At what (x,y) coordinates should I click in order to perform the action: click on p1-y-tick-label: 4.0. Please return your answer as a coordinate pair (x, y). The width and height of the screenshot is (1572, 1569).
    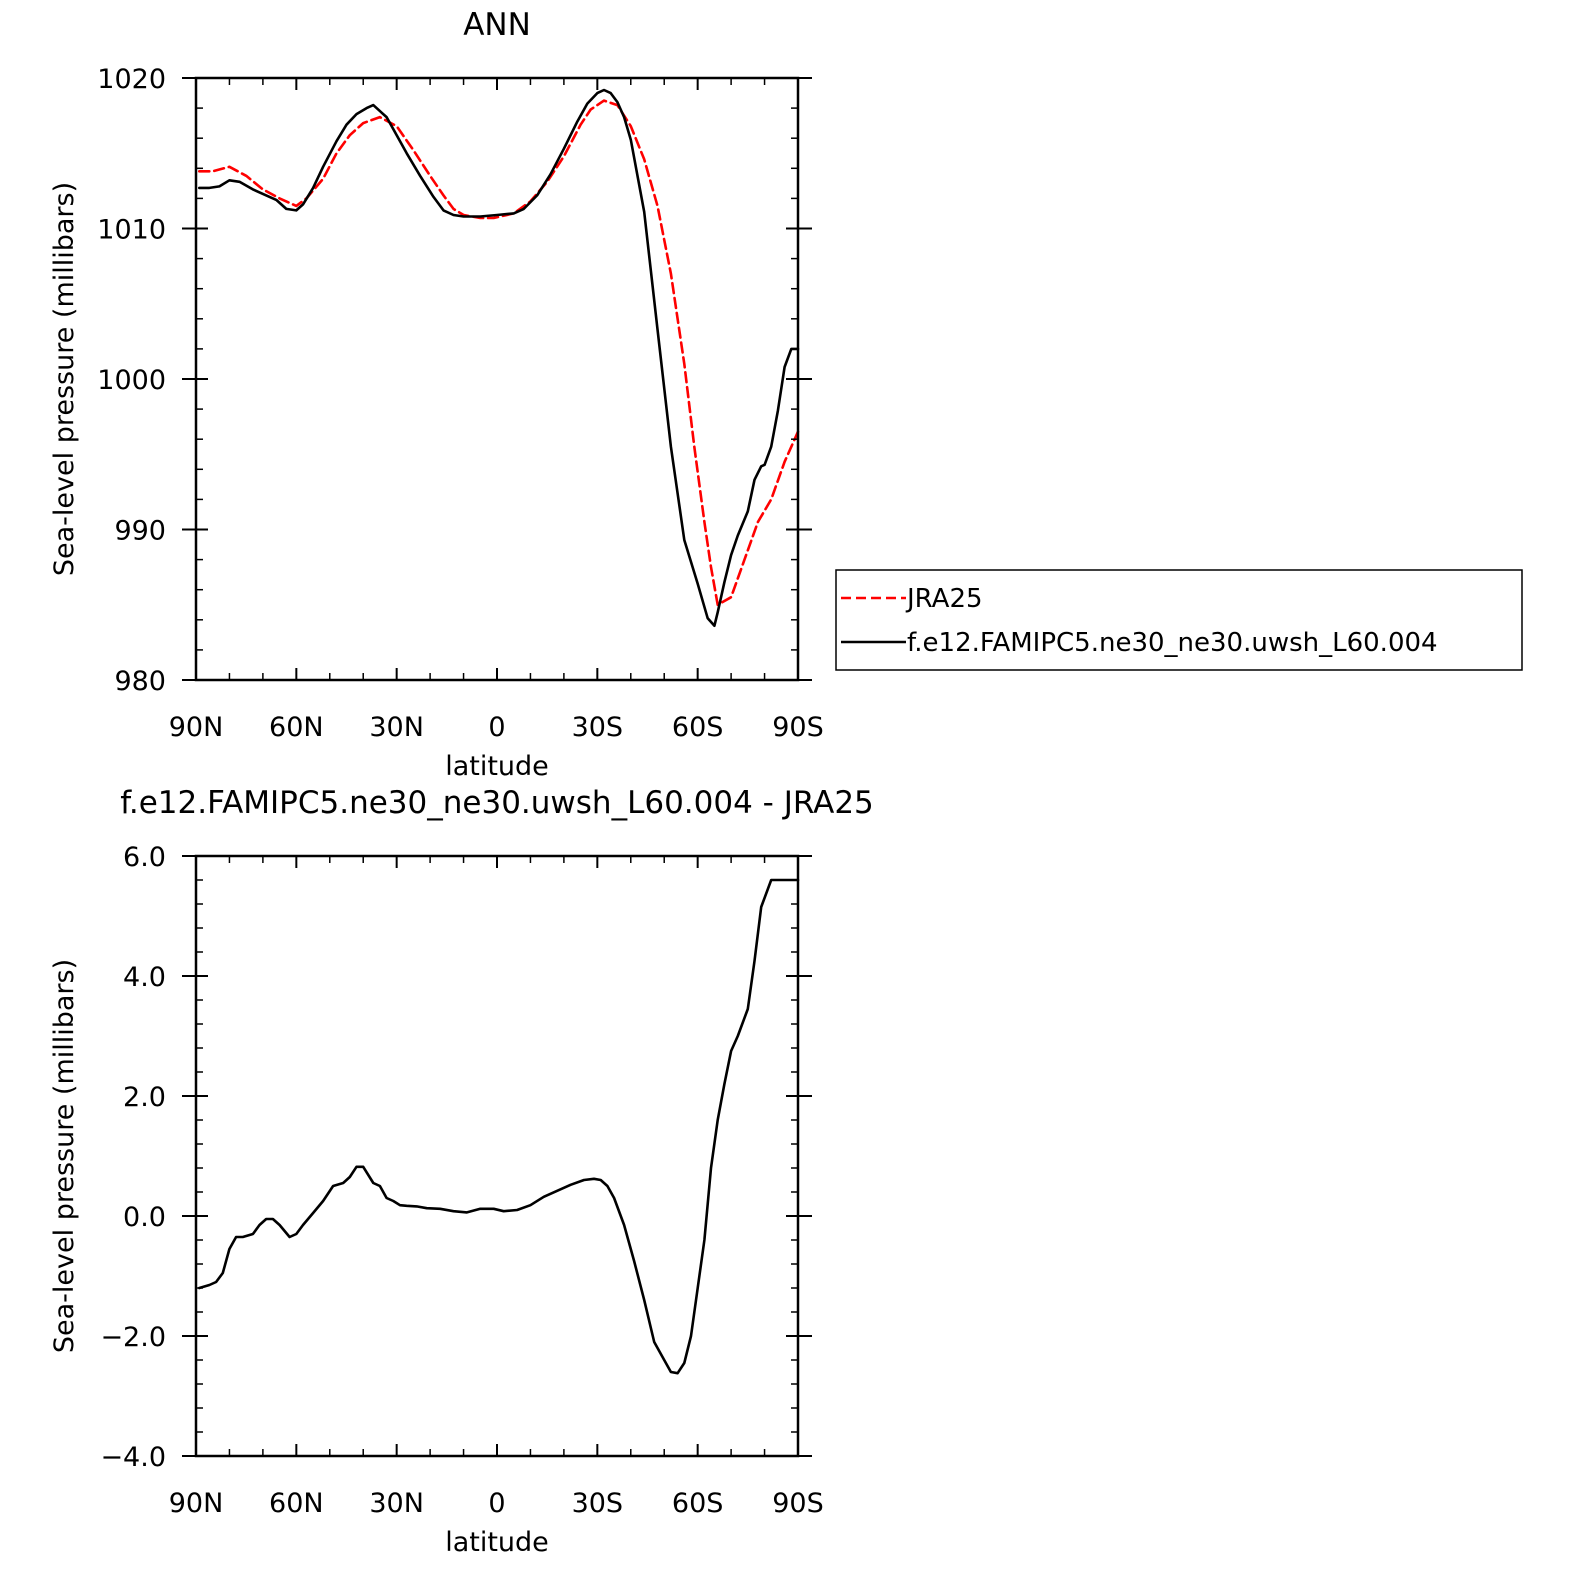
    Looking at the image, I should click on (144, 977).